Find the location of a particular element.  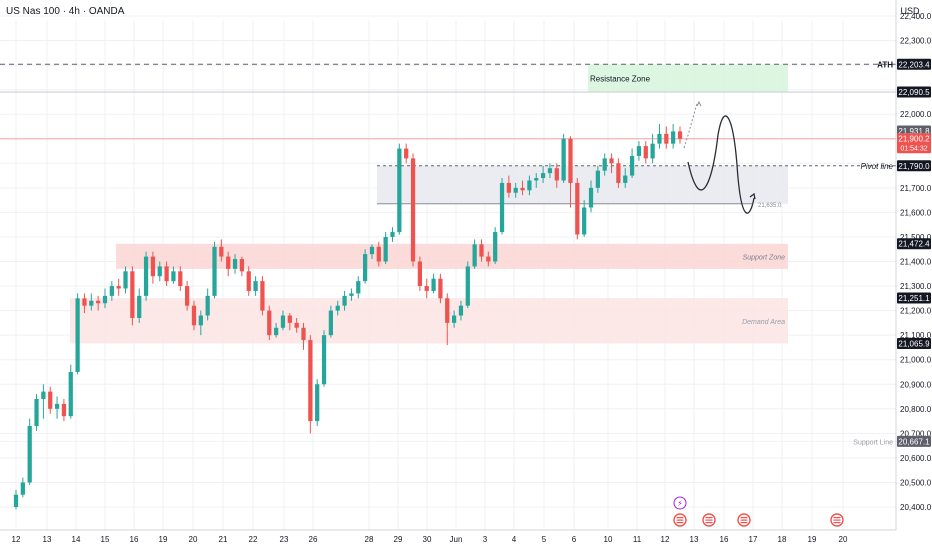

zone-support-zone is located at coordinates (452, 256).